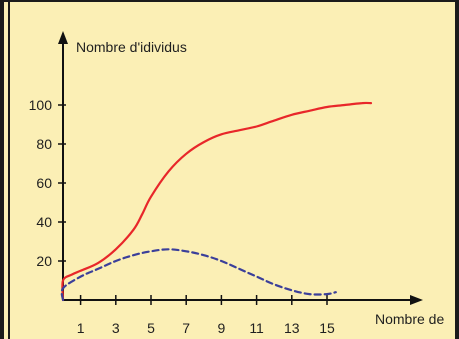  I want to click on x-tick-label: 3, so click(116, 328).